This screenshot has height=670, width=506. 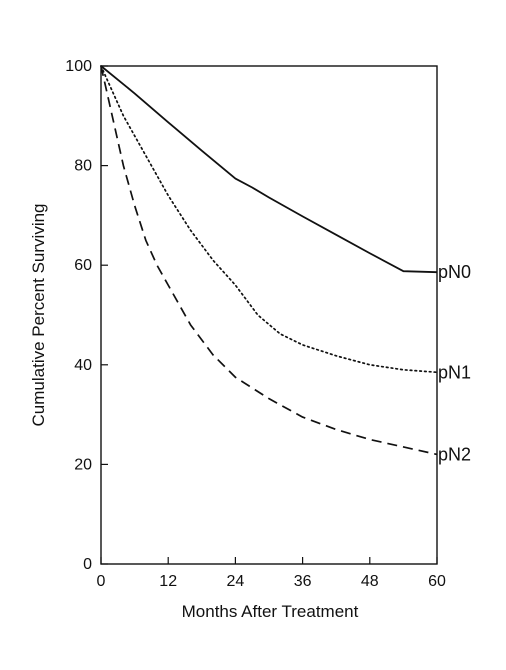 What do you see at coordinates (78, 66) in the screenshot?
I see `y-tick-label: 100` at bounding box center [78, 66].